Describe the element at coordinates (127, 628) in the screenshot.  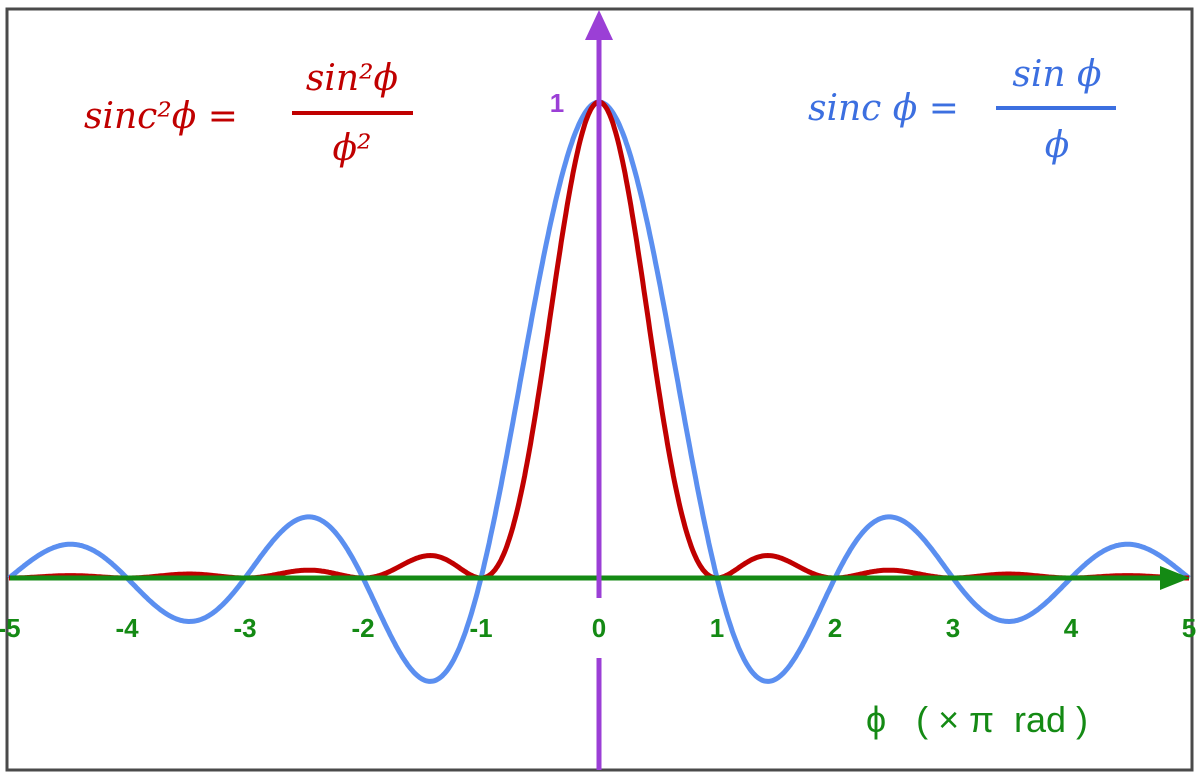
I see `x-tick-label: -4` at that location.